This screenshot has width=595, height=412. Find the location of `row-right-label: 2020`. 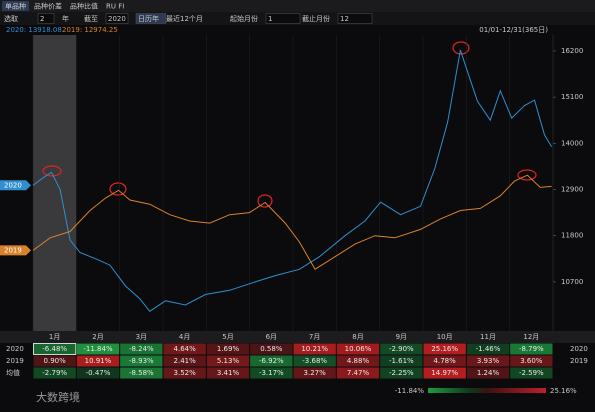

row-right-label: 2020 is located at coordinates (579, 349).